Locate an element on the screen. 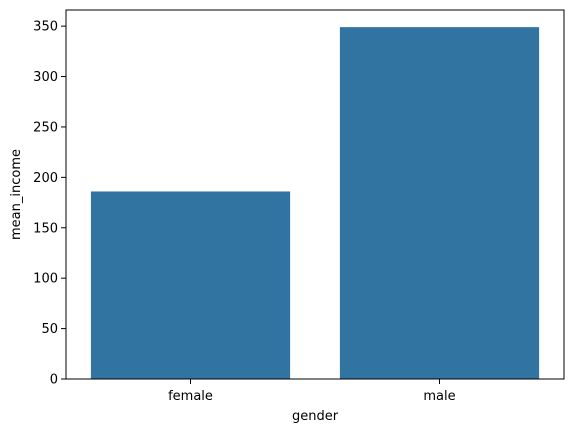 This screenshot has height=432, width=572. y-axis-ticks: 0 50 100 150 200 250 300 350 is located at coordinates (49, 204).